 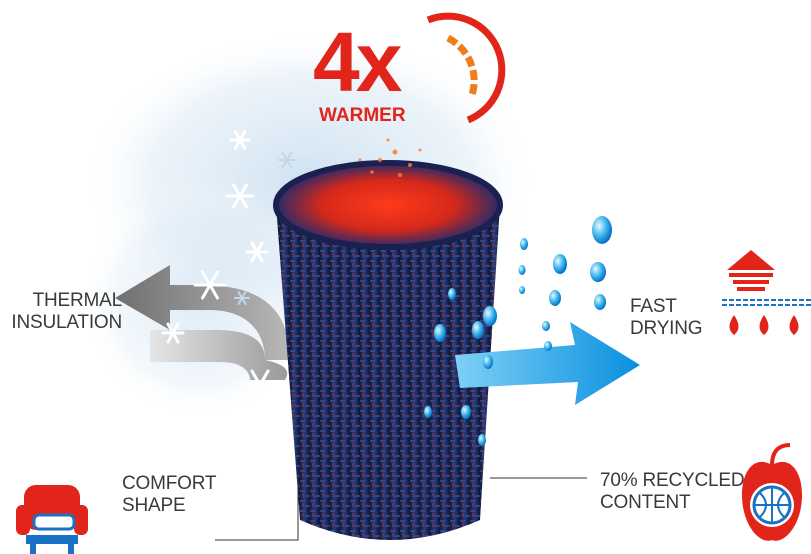 I want to click on comfort-shape-label: COMFORT SHAPE, so click(x=169, y=494).